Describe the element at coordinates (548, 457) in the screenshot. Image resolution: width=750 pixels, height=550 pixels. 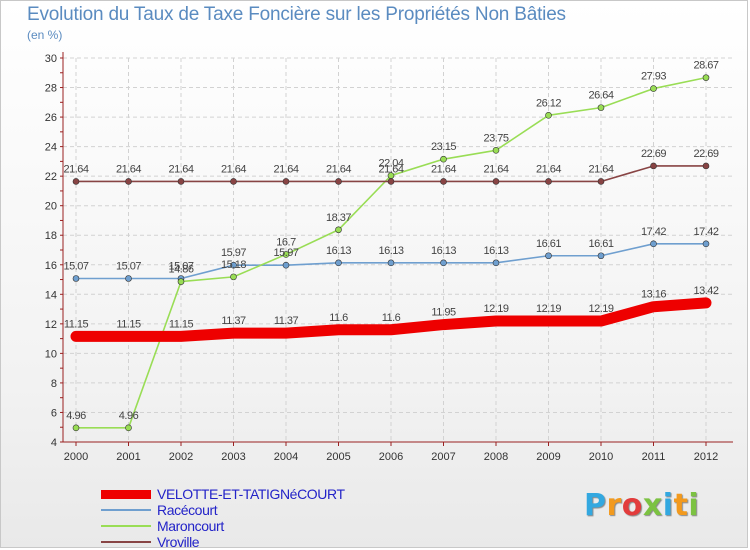
I see `x-tick-label: 2009` at that location.